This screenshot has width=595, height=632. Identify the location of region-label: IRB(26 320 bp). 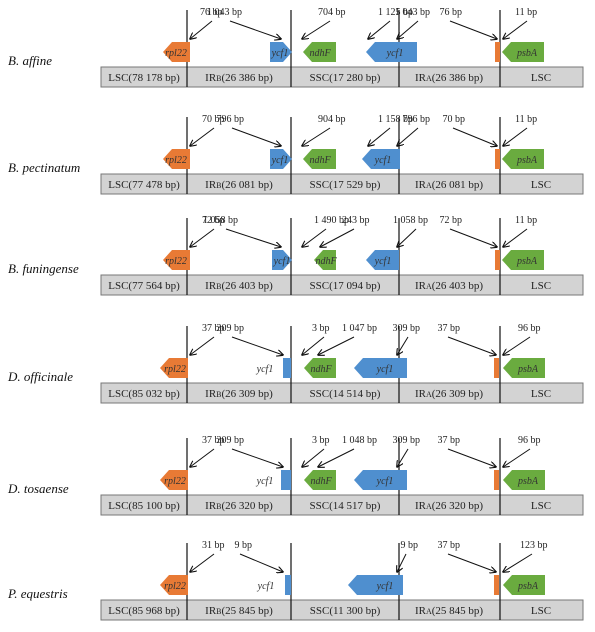
(239, 506).